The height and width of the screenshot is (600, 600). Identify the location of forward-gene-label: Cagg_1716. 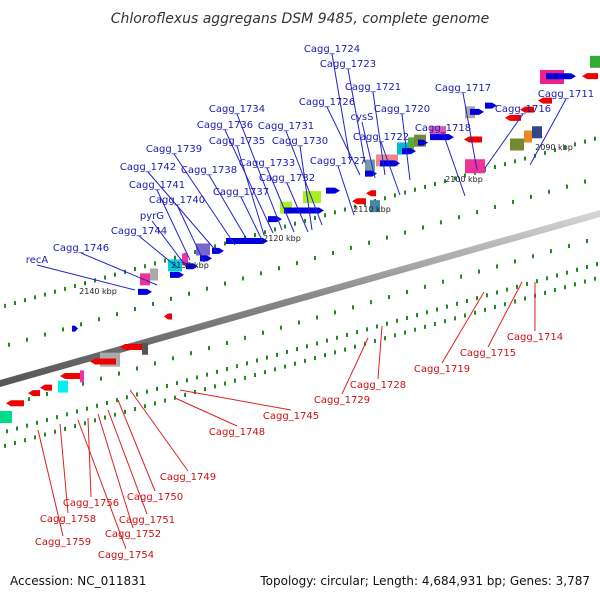
(523, 109).